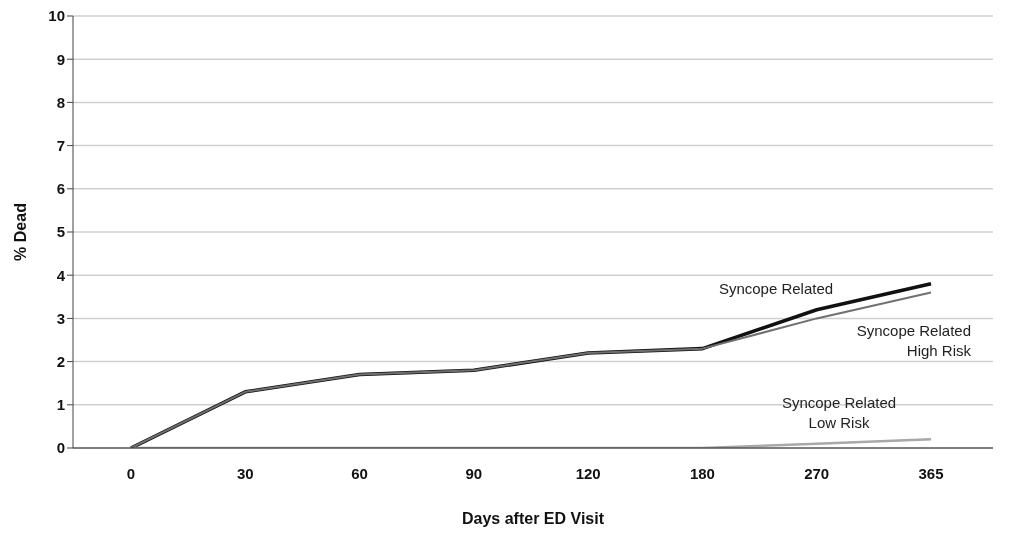  Describe the element at coordinates (60, 145) in the screenshot. I see `y-tick-label: 7` at that location.